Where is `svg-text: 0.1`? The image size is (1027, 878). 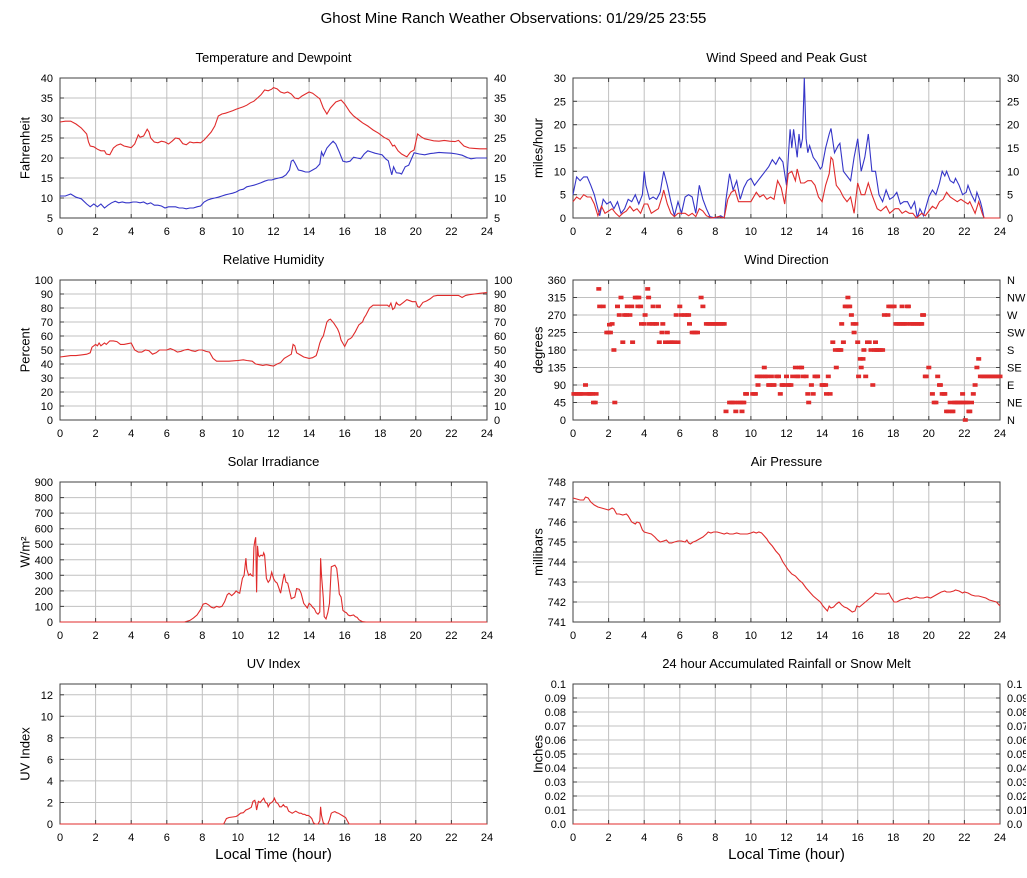
svg-text: 0.1 is located at coordinates (1014, 685).